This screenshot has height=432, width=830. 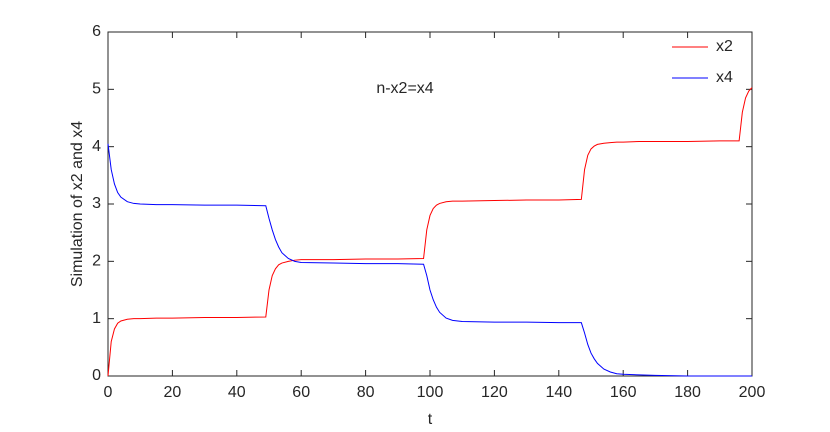 What do you see at coordinates (96, 31) in the screenshot?
I see `y-tick-label: 6` at bounding box center [96, 31].